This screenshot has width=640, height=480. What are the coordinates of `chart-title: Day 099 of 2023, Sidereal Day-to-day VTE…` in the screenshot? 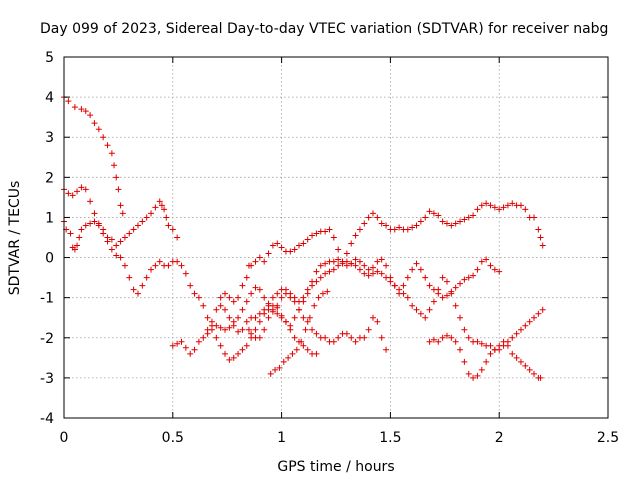 It's located at (324, 29).